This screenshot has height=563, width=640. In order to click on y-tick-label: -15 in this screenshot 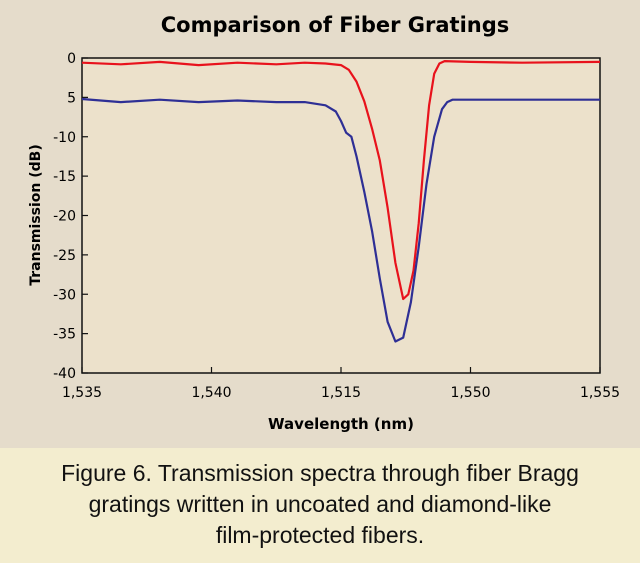, I will do `click(64, 177)`.